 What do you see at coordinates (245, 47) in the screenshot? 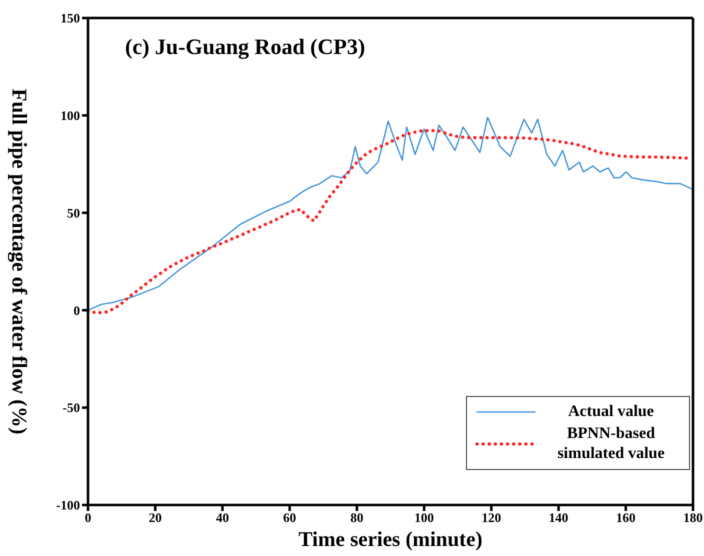
I see `annotation: (c) Ju-Guang Road (CP3)` at bounding box center [245, 47].